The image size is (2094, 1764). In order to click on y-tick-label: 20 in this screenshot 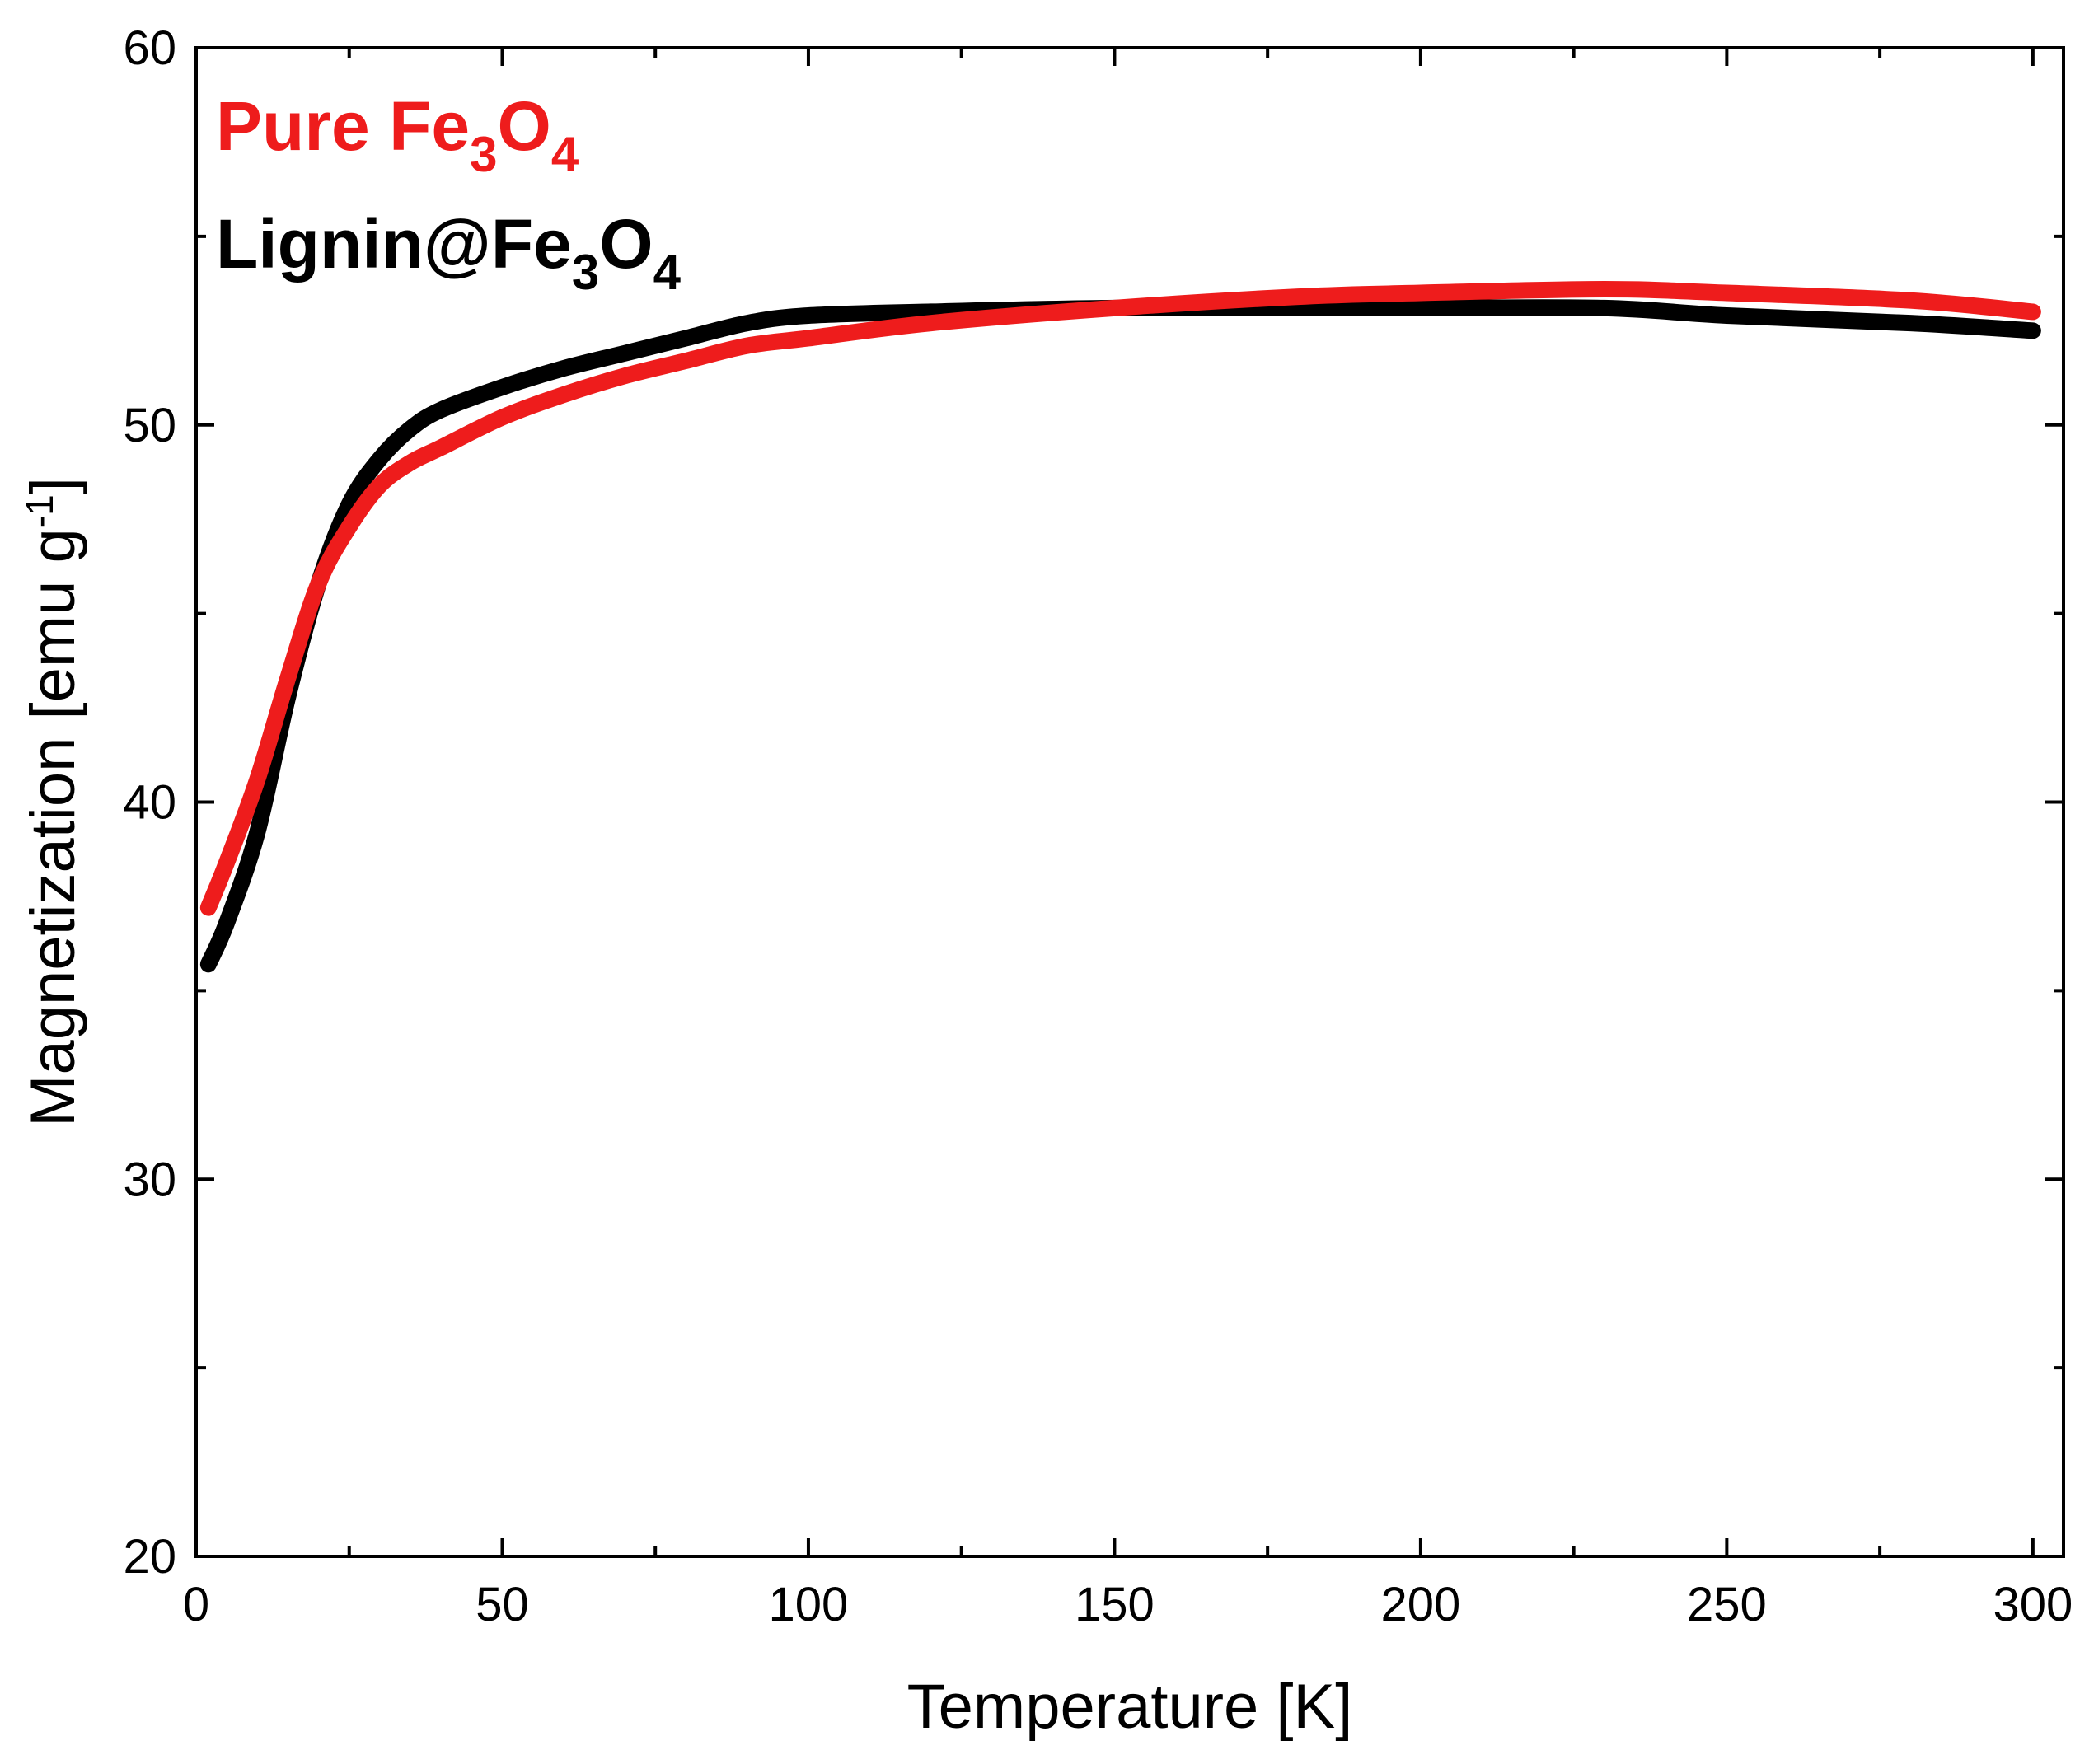, I will do `click(149, 1557)`.